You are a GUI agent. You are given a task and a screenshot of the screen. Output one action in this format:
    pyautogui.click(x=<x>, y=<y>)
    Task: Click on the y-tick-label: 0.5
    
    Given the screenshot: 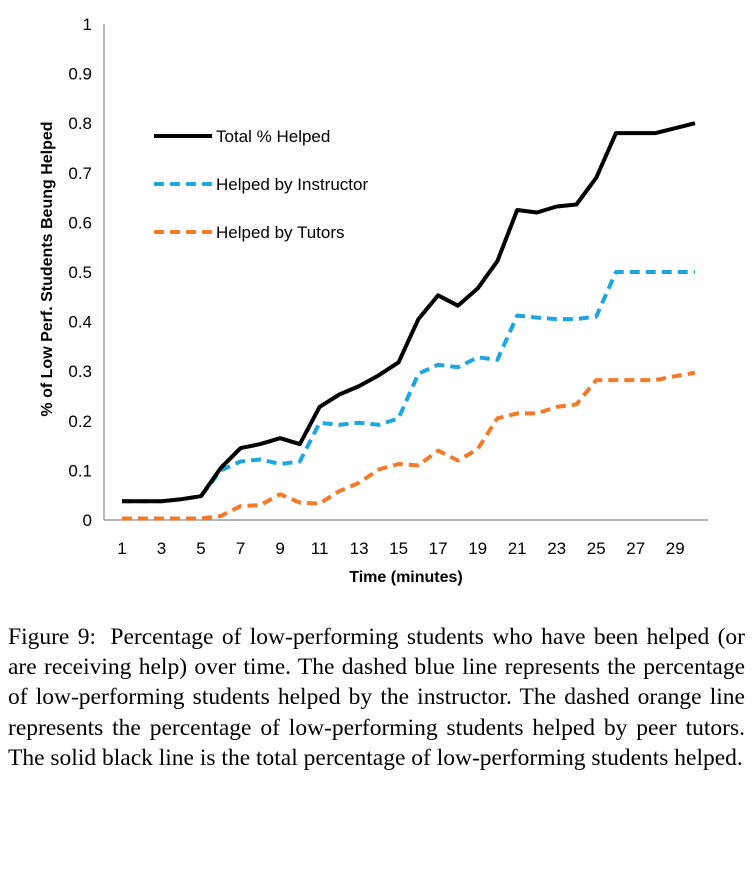 What is the action you would take?
    pyautogui.click(x=80, y=272)
    